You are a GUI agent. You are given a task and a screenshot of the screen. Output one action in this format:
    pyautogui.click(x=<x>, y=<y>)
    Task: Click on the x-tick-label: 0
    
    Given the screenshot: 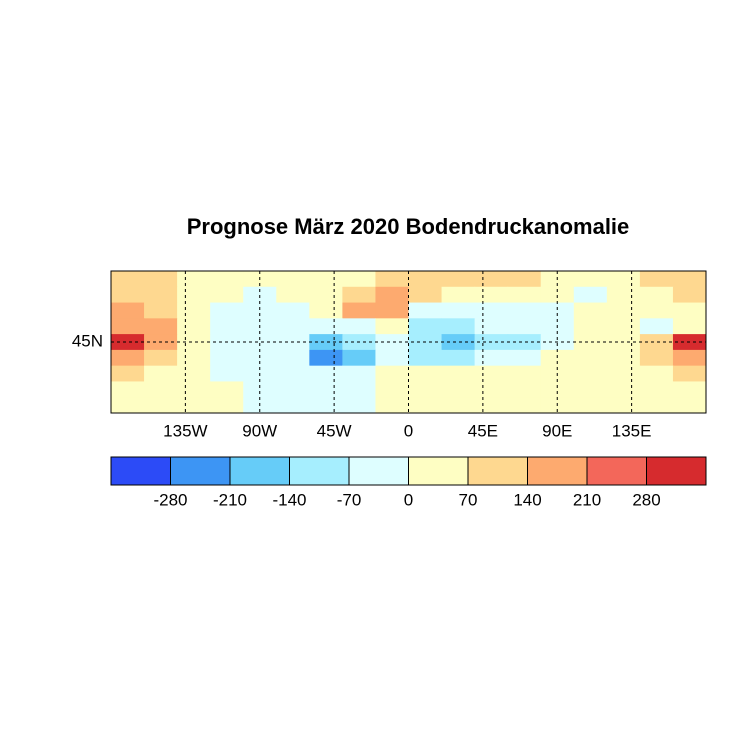 What is the action you would take?
    pyautogui.click(x=408, y=430)
    